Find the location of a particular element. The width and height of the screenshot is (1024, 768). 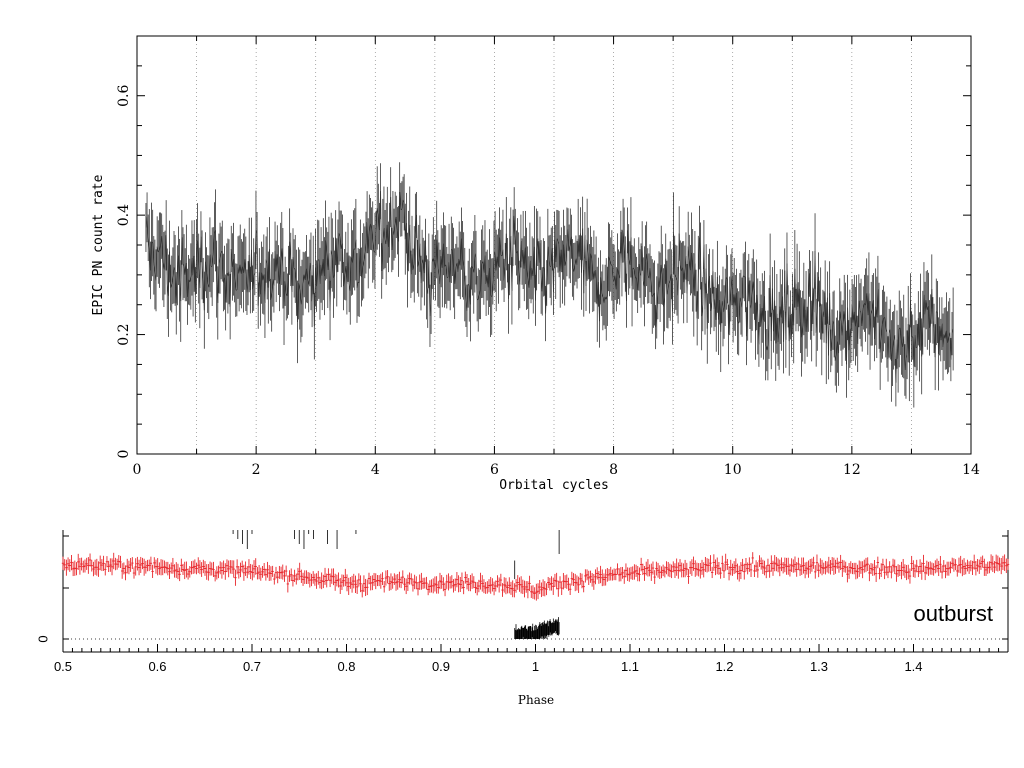

outburst-annotation: outburst is located at coordinates (954, 613).